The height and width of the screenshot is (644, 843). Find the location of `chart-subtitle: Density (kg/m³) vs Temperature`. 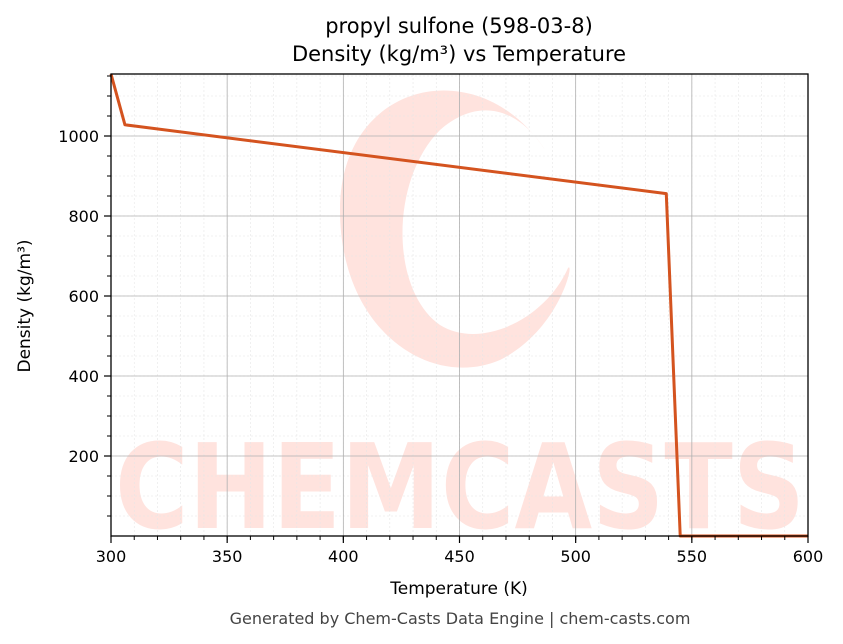

chart-subtitle: Density (kg/m³) vs Temperature is located at coordinates (459, 54).